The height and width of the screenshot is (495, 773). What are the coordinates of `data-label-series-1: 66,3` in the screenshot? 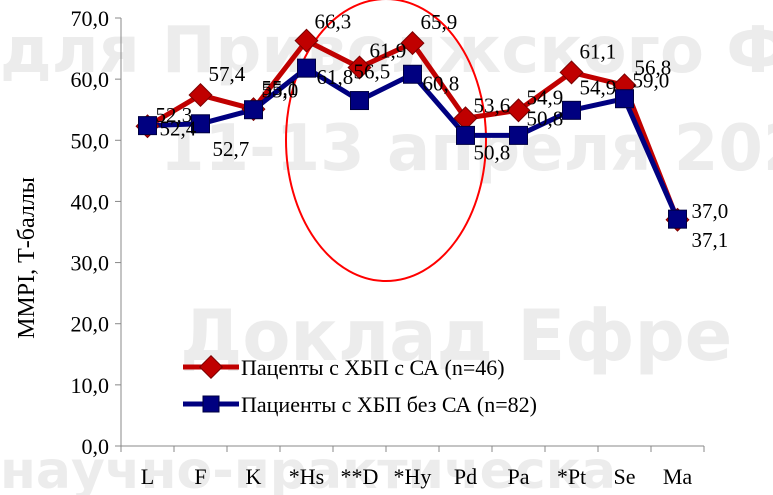 It's located at (333, 22).